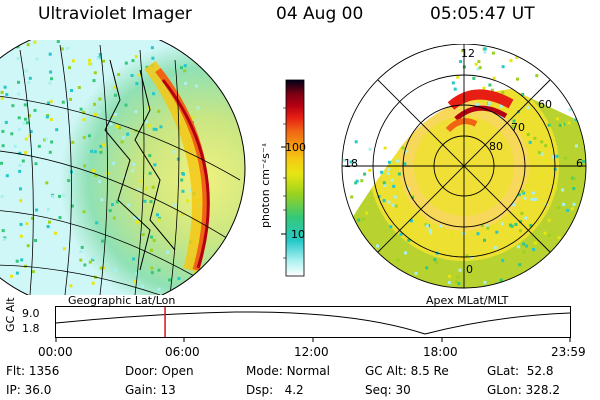 This screenshot has height=400, width=600. I want to click on mlt-label-18: 18, so click(351, 163).